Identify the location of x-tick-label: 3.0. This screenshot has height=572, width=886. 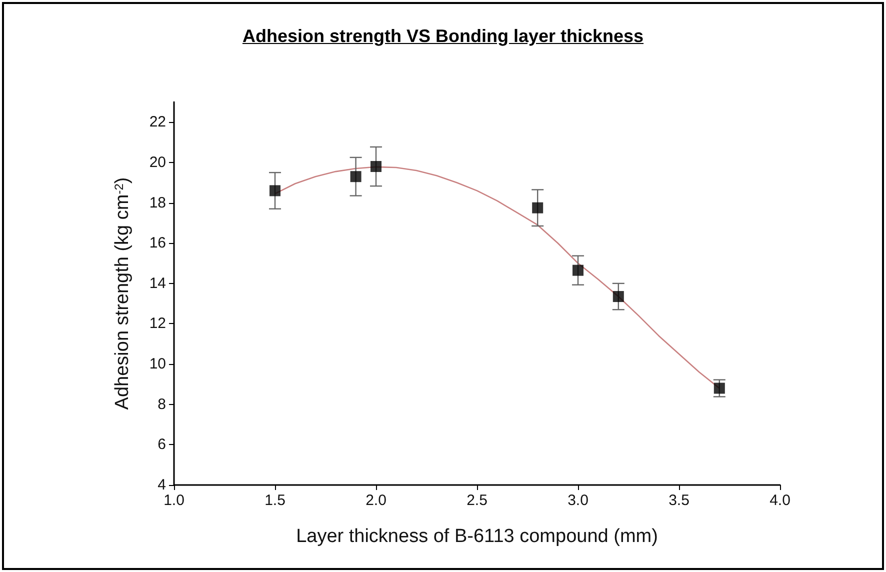
(578, 500).